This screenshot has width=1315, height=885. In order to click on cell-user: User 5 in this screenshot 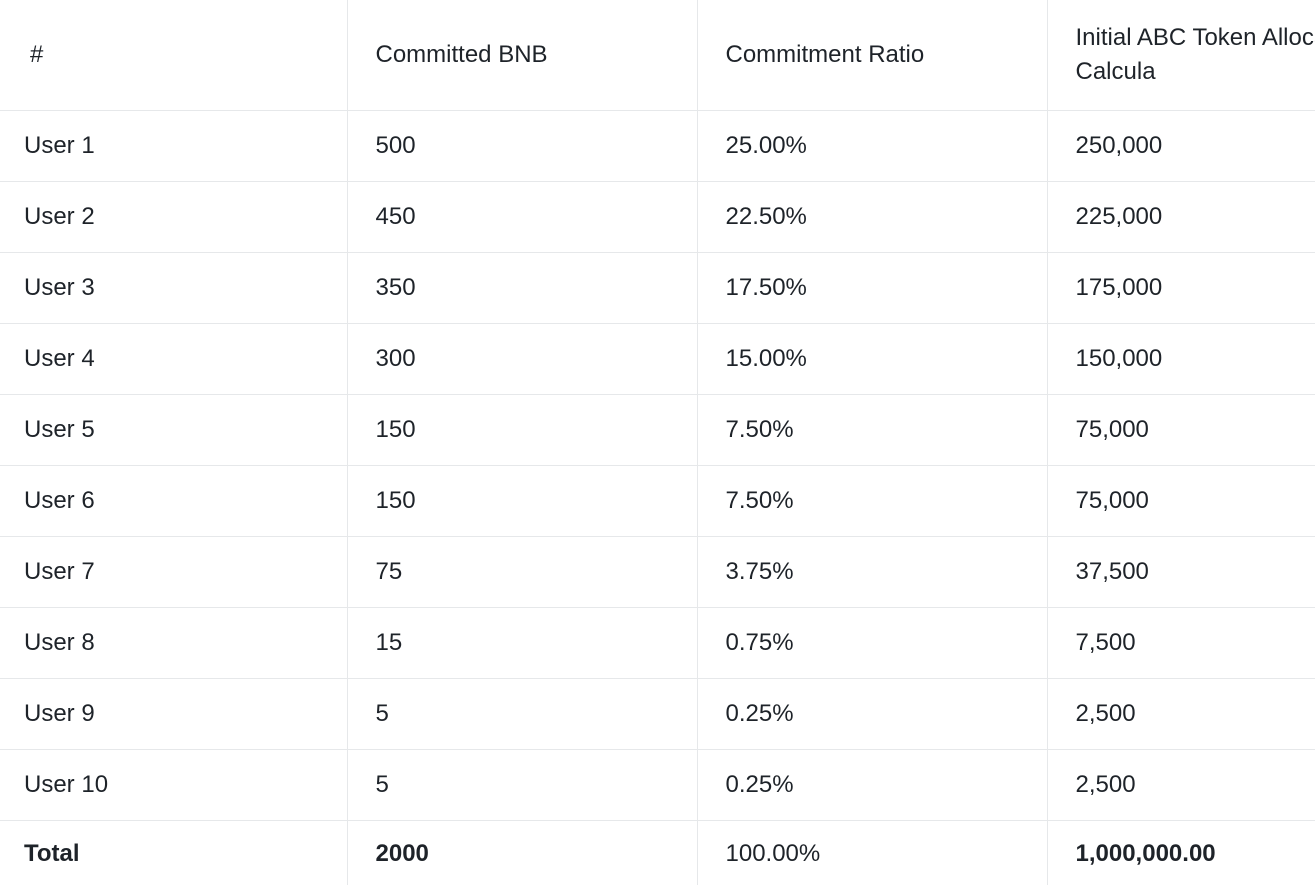, I will do `click(173, 430)`.